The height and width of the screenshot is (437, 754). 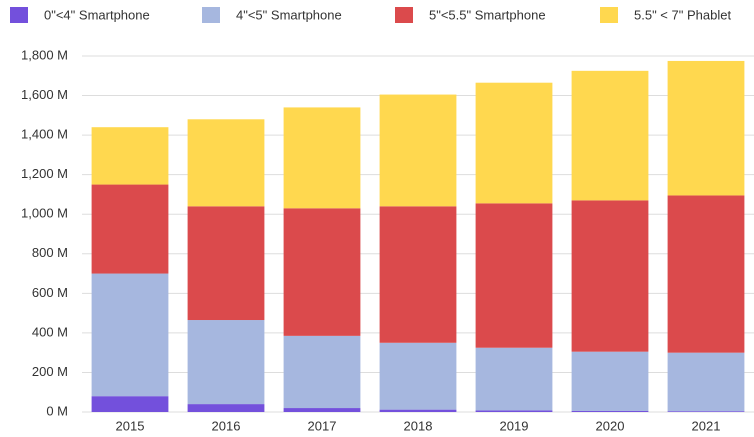 I want to click on legend-label: 5"<5.5" Smartphone, so click(x=487, y=14).